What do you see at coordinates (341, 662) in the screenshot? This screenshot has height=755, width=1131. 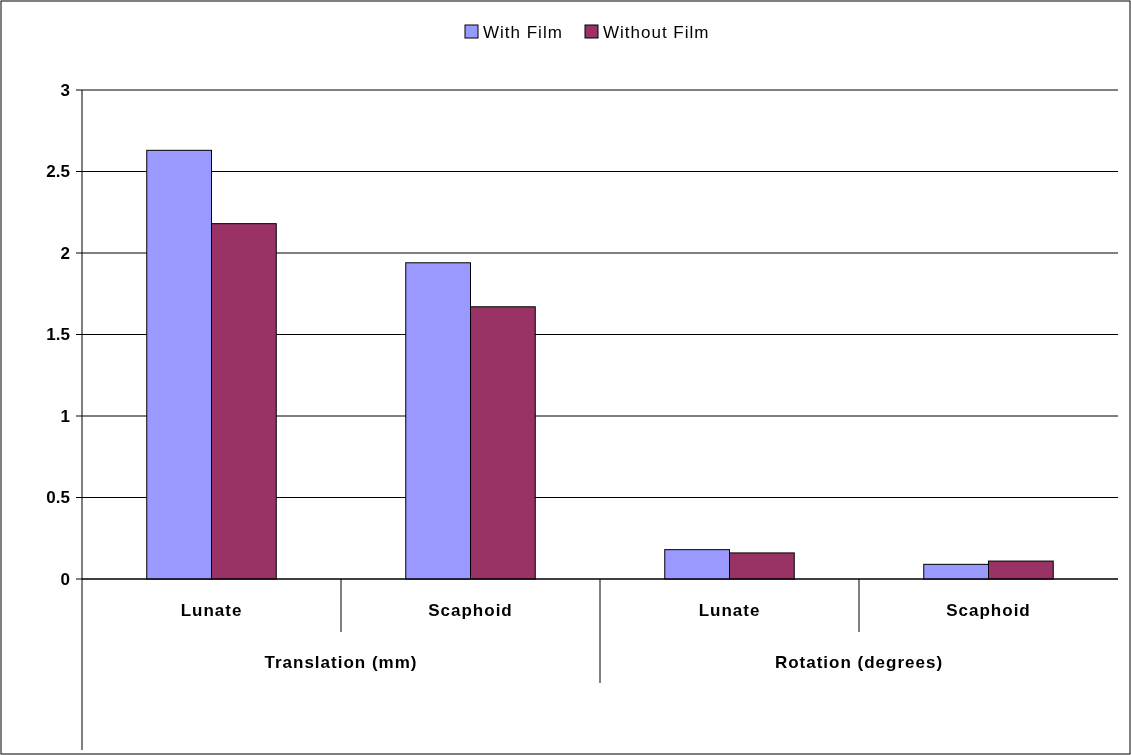 I see `text: Translation (mm)` at bounding box center [341, 662].